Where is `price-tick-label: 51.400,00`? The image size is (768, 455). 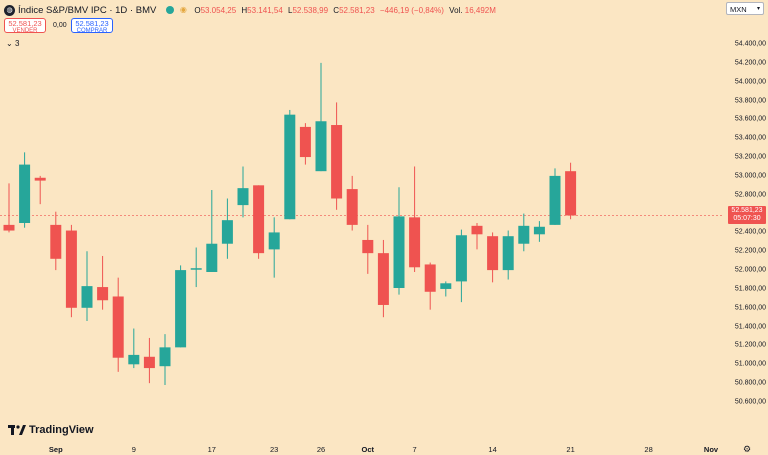 price-tick-label: 51.400,00 is located at coordinates (750, 327).